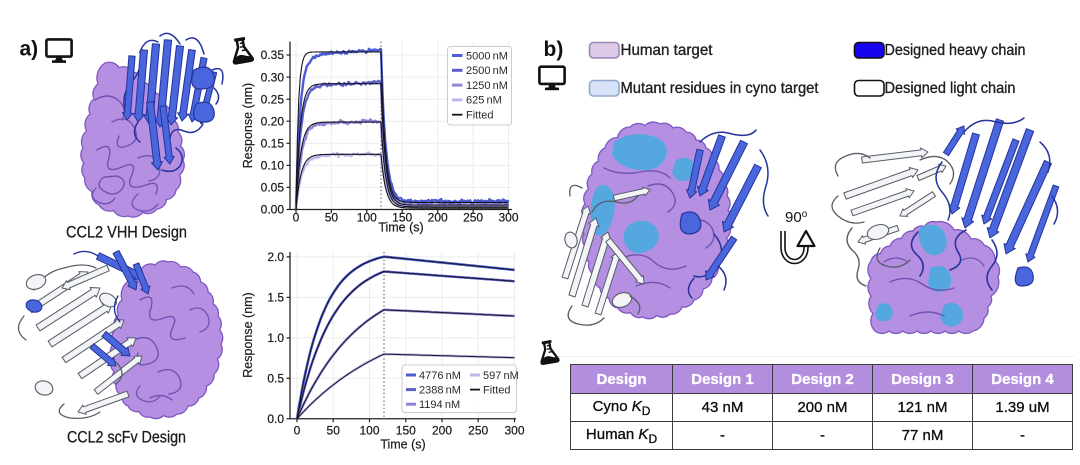 The width and height of the screenshot is (1080, 465). What do you see at coordinates (501, 376) in the screenshot?
I see `svg-text: 597 nM` at bounding box center [501, 376].